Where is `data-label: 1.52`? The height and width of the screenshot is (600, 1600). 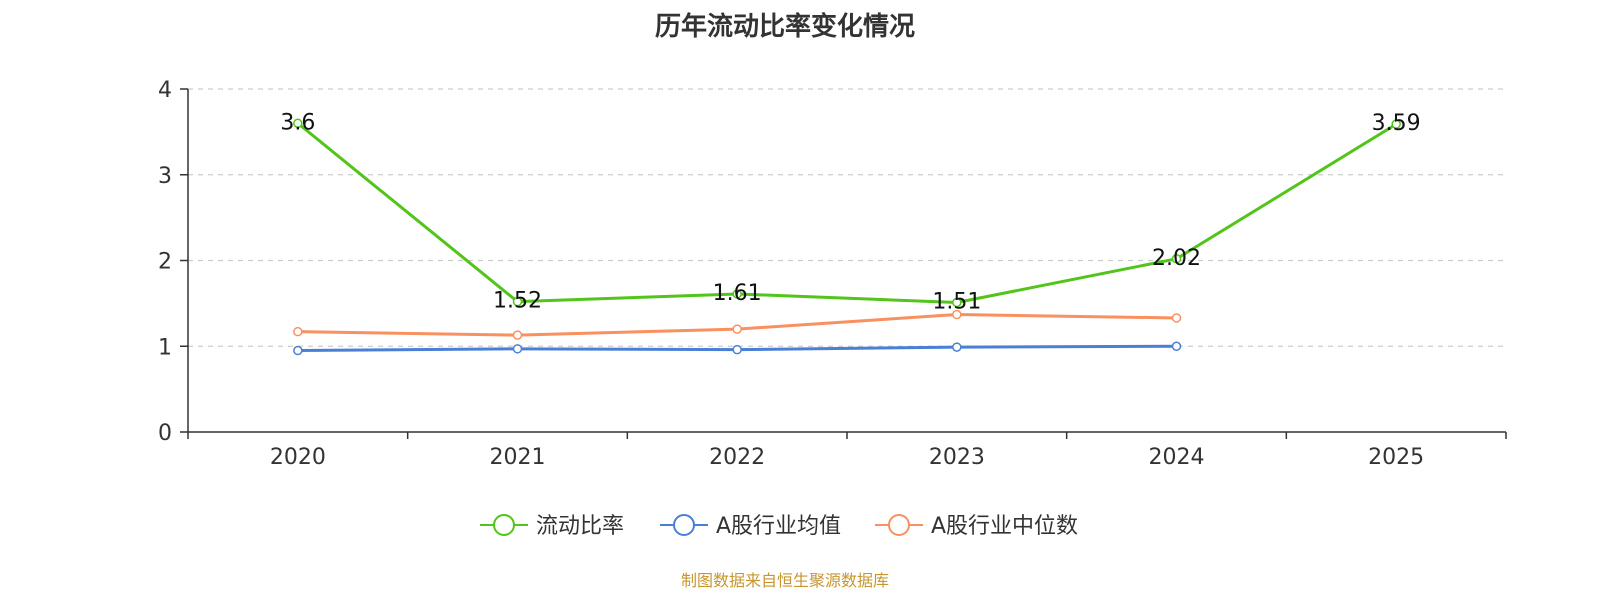
data-label: 1.52 is located at coordinates (517, 301).